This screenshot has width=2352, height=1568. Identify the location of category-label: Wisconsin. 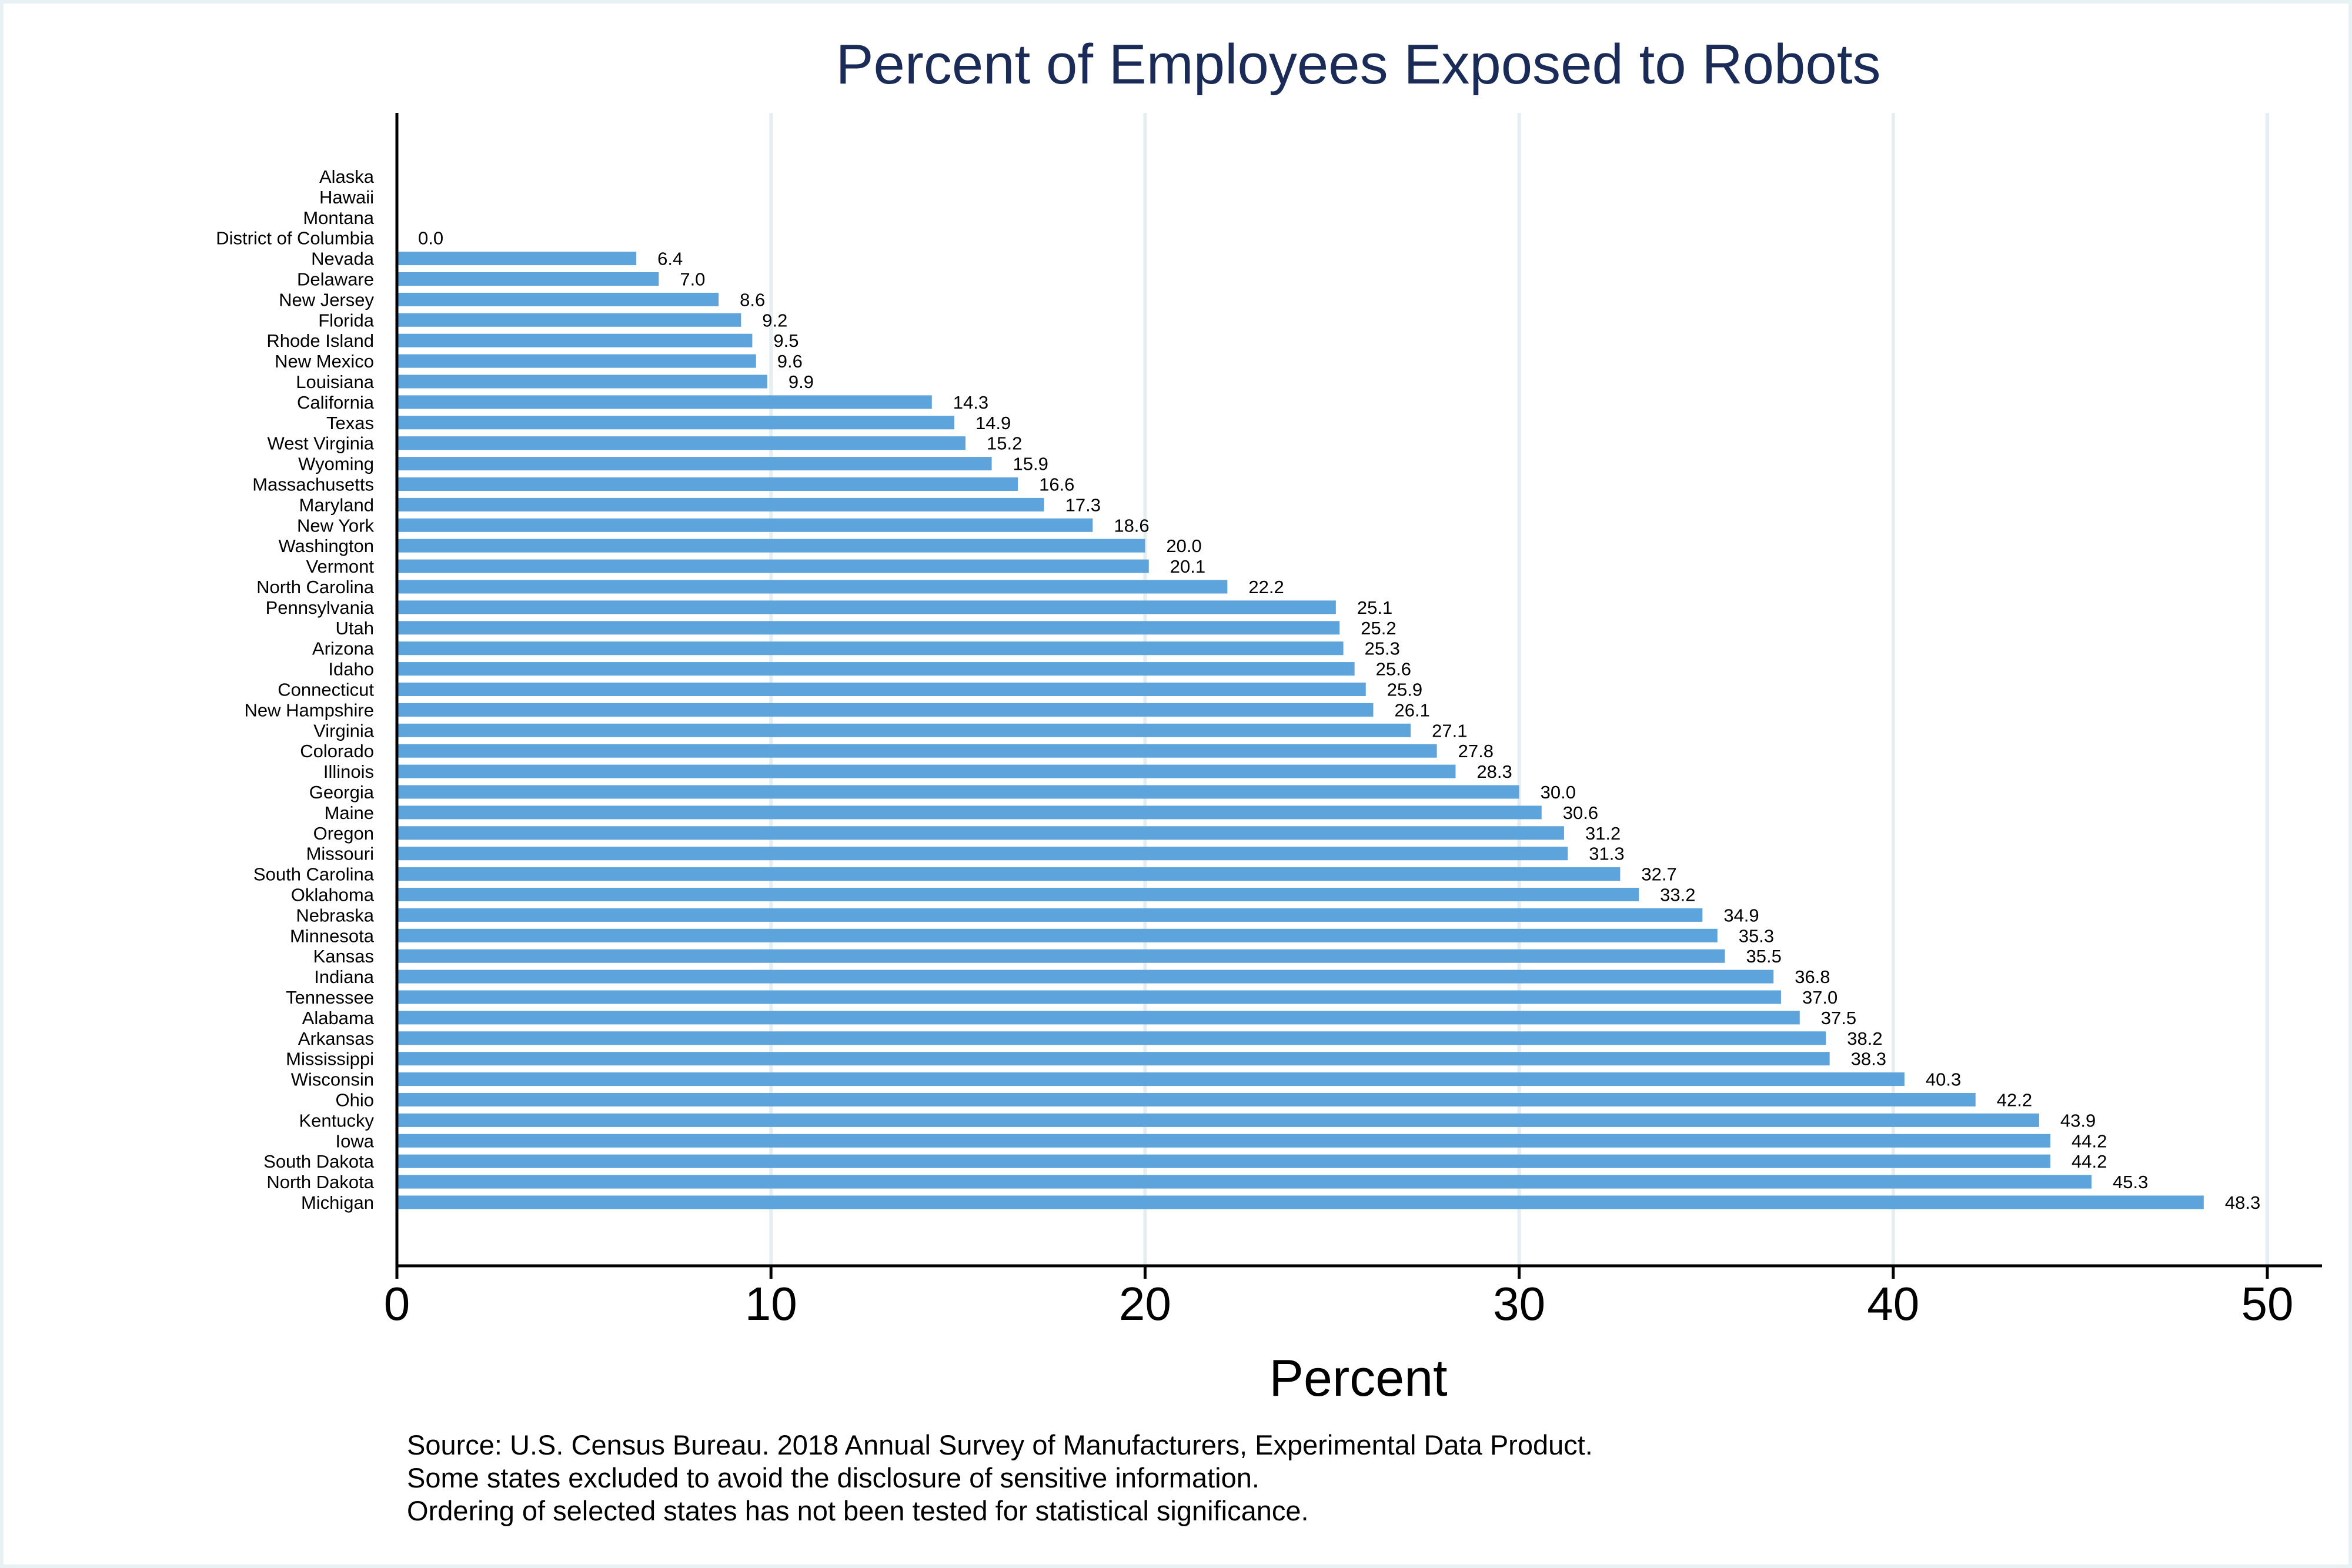
(332, 1079).